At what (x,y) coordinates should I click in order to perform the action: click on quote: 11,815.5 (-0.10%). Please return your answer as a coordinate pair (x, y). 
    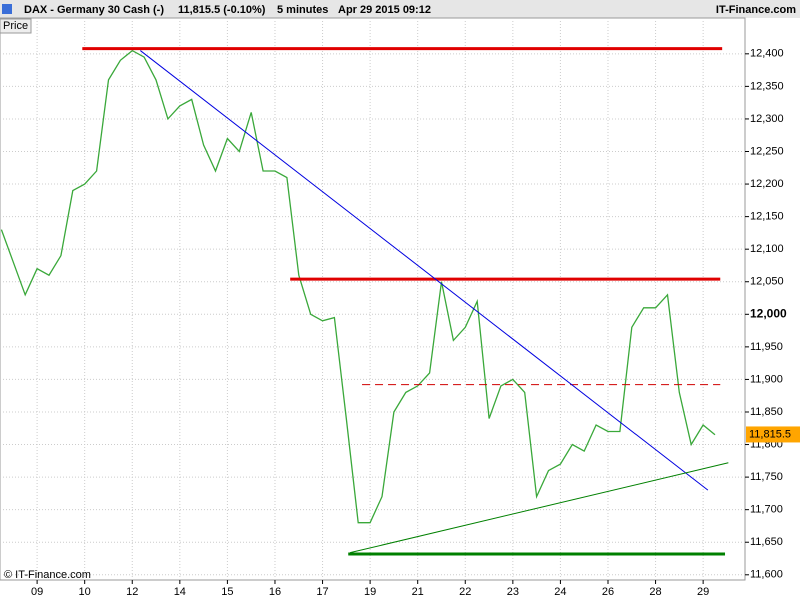
    Looking at the image, I should click on (222, 10).